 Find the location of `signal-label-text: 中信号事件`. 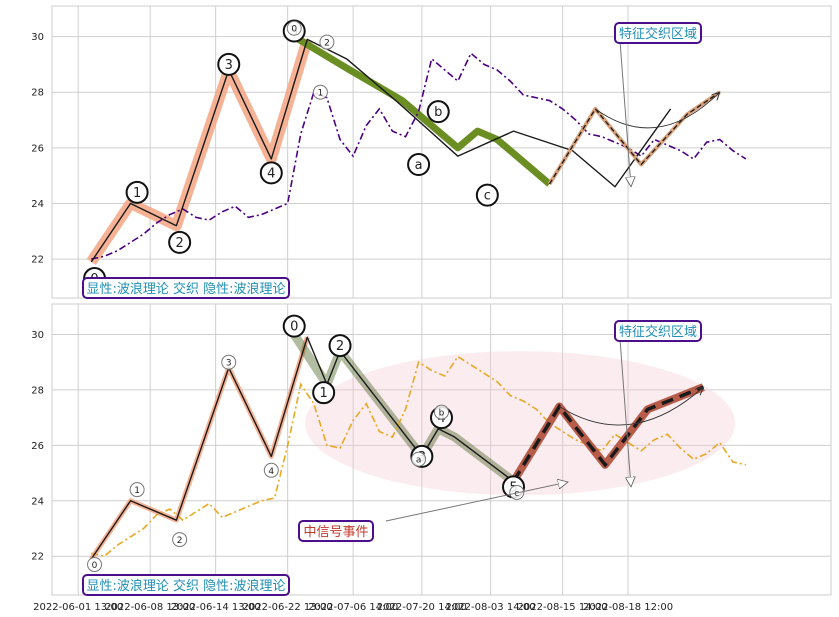

signal-label-text: 中信号事件 is located at coordinates (335, 532).